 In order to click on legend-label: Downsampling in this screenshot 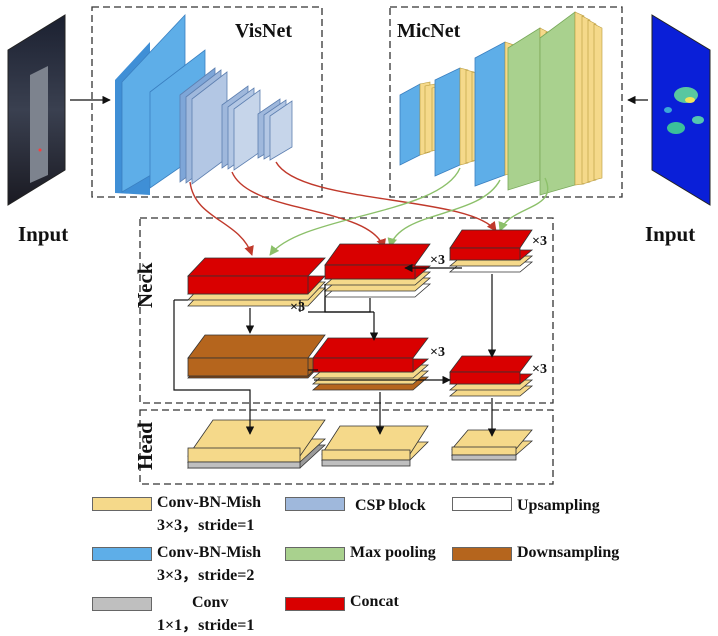, I will do `click(568, 552)`.